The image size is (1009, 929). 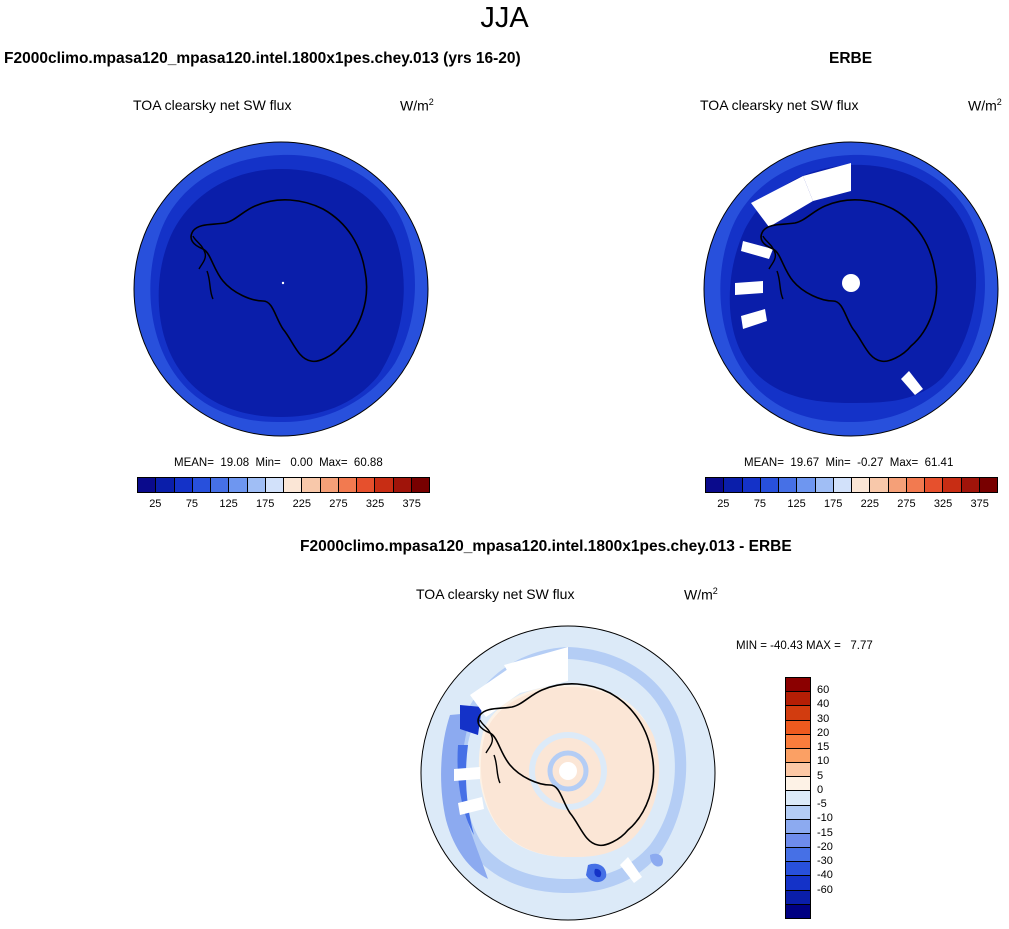 What do you see at coordinates (417, 105) in the screenshot?
I see `units-label-model: W/m2` at bounding box center [417, 105].